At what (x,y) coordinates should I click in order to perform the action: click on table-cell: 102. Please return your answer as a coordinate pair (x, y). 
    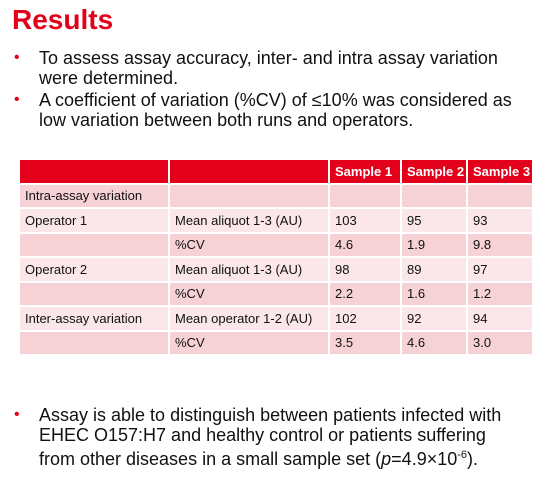
    Looking at the image, I should click on (365, 318).